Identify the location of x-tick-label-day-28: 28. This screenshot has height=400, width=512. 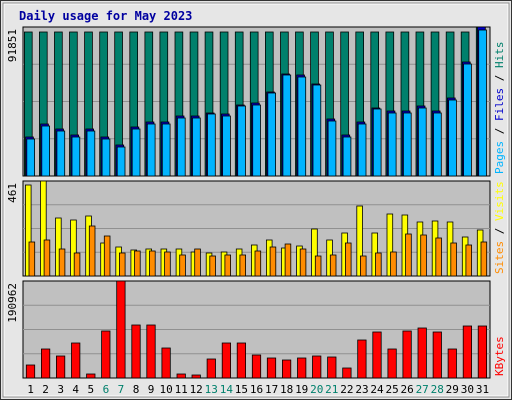
(437, 389).